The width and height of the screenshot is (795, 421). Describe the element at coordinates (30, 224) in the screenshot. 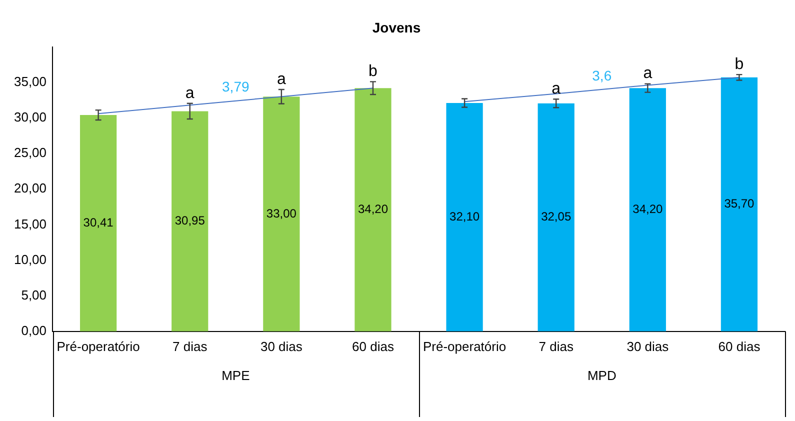

I see `y-tick-label: 15,00` at that location.